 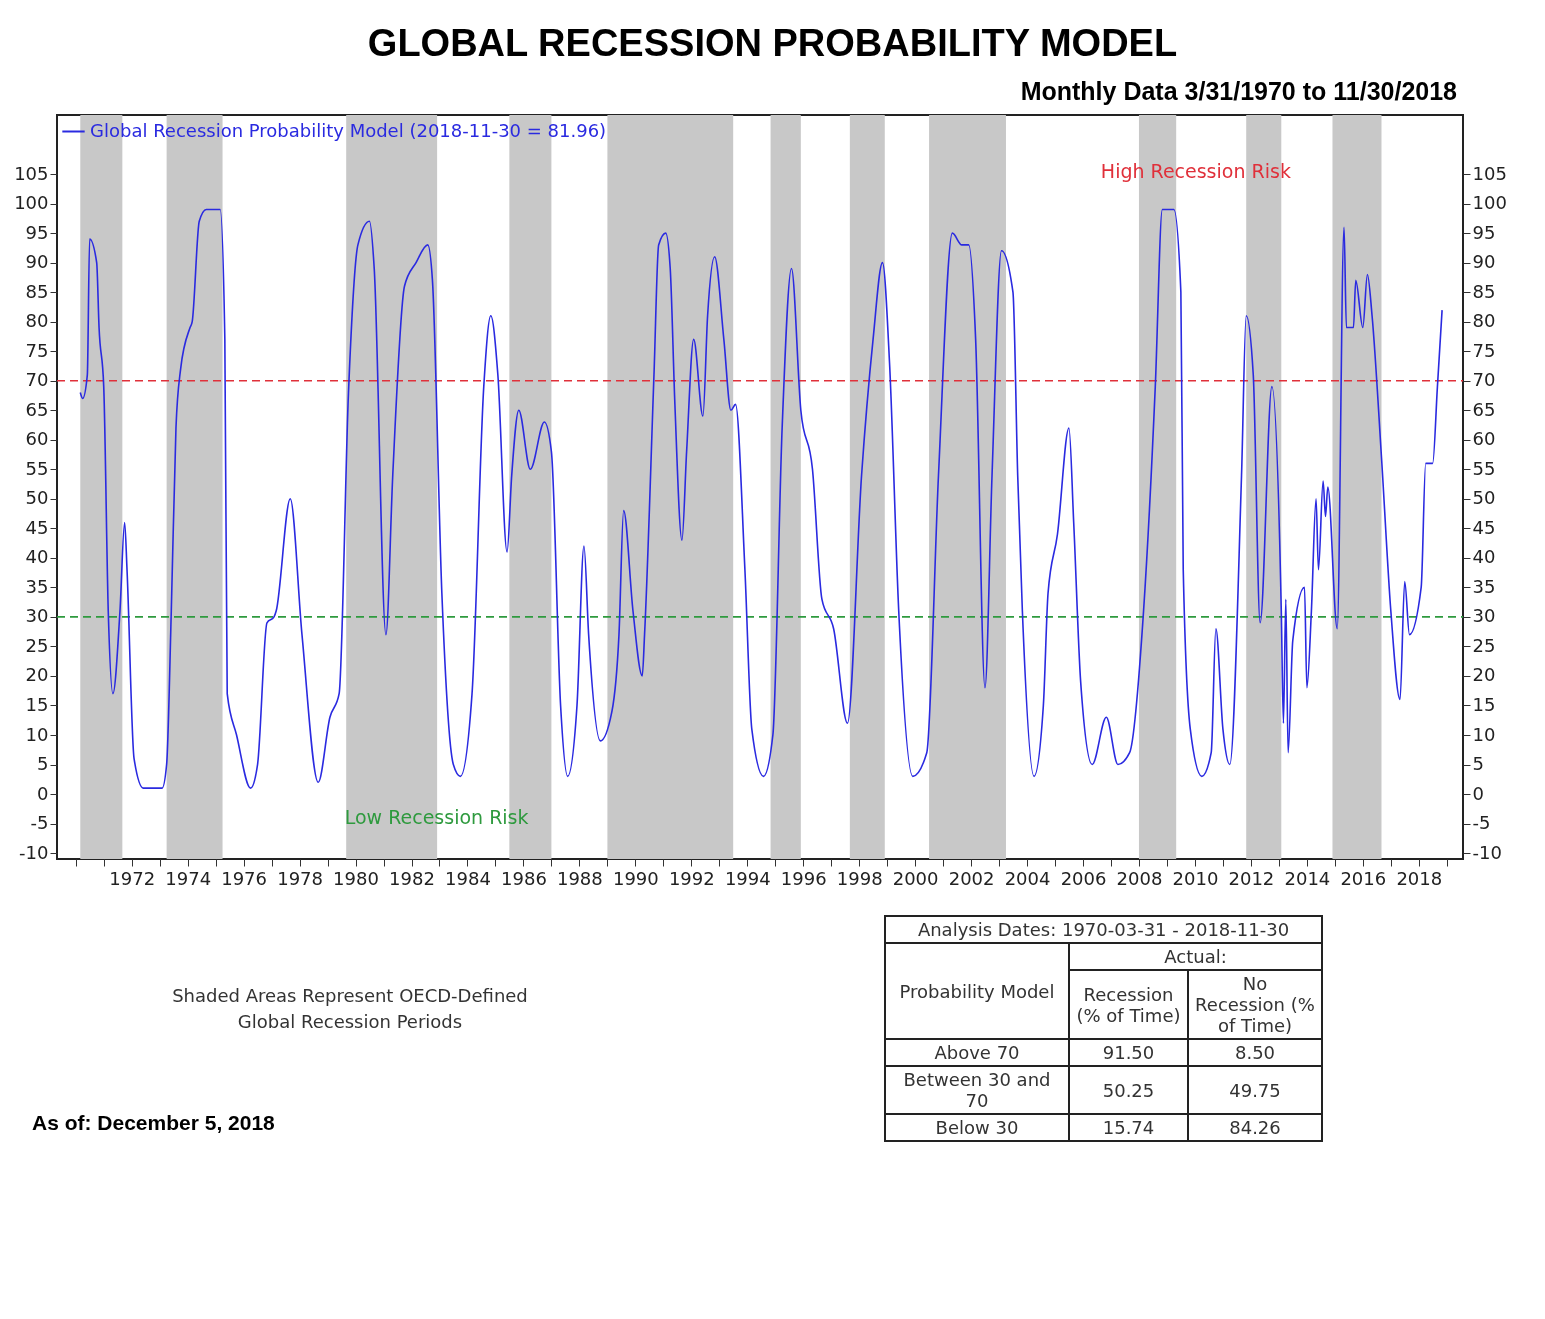 What do you see at coordinates (1484, 232) in the screenshot?
I see `y2-tick-label: 95` at bounding box center [1484, 232].